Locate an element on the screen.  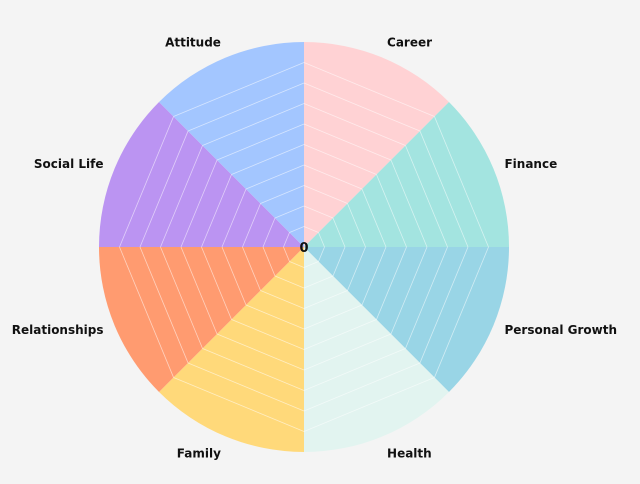
segment-relationships is located at coordinates (201, 319).